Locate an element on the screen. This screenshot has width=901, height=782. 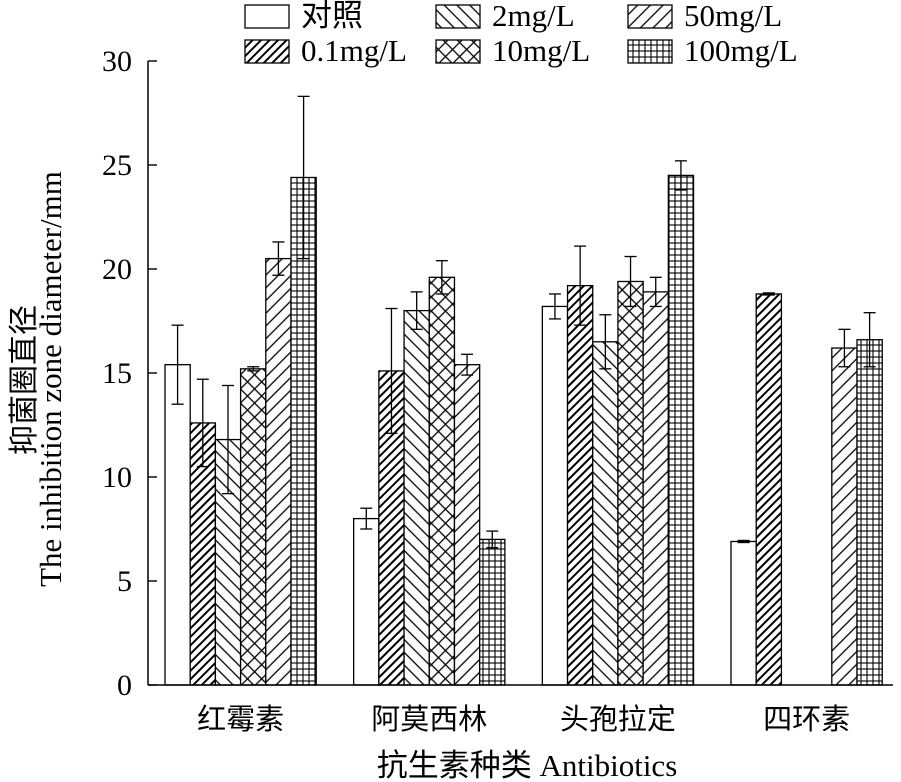
x-category-label: 红霉素 is located at coordinates (240, 719).